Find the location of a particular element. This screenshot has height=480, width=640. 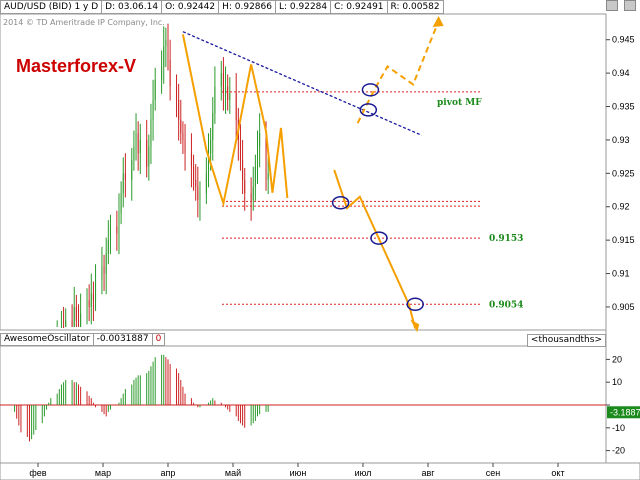

level-label-3: 0.9153 is located at coordinates (506, 239).